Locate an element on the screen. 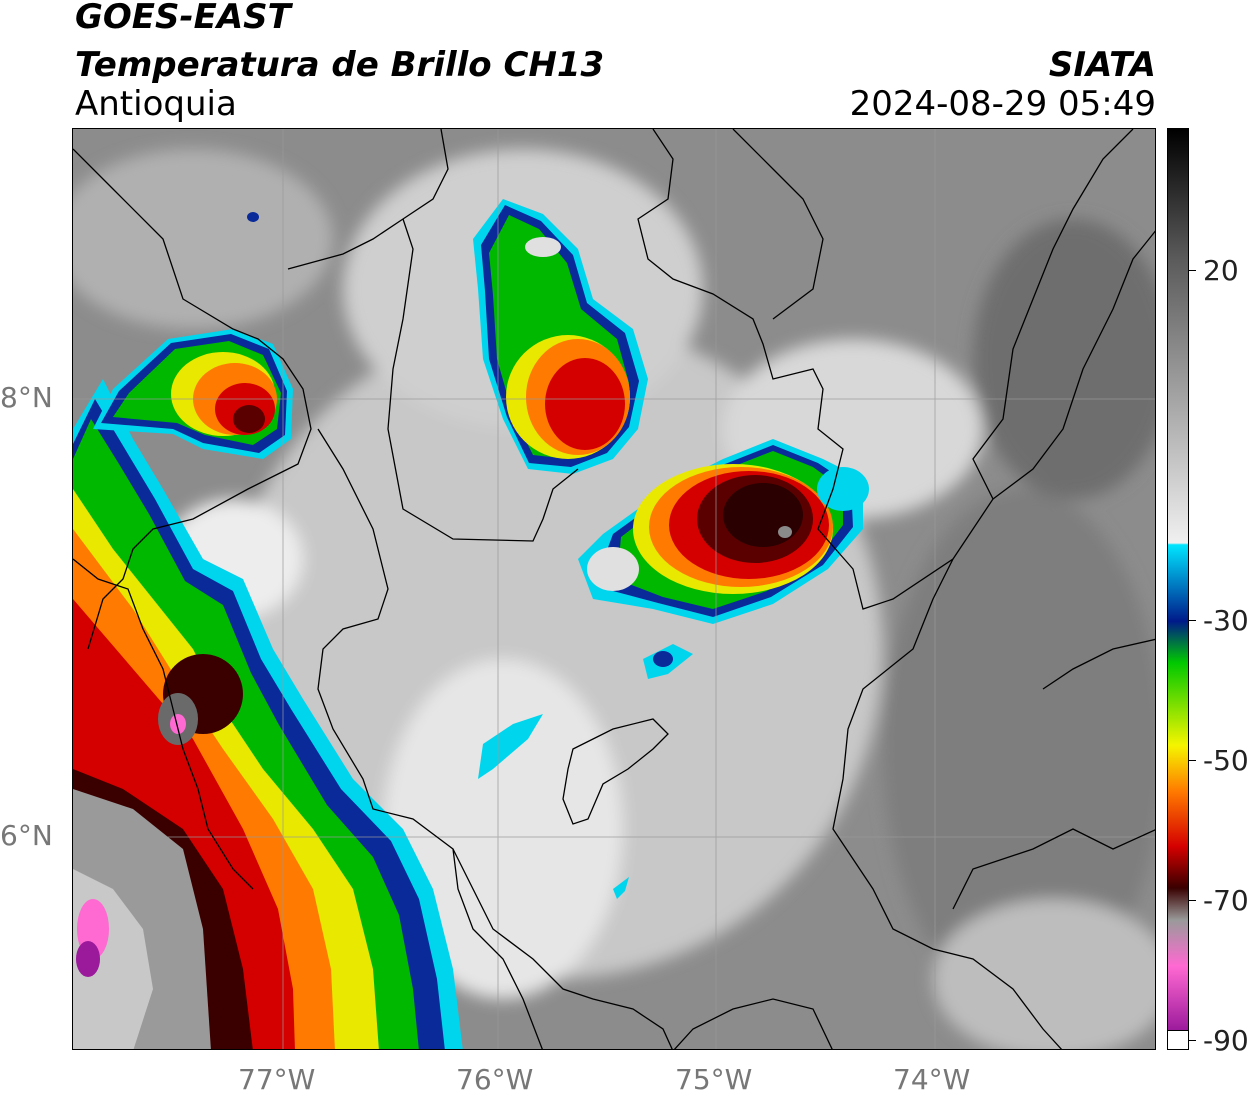 The height and width of the screenshot is (1099, 1252). lat-tick-8N: 8°N is located at coordinates (26, 397).